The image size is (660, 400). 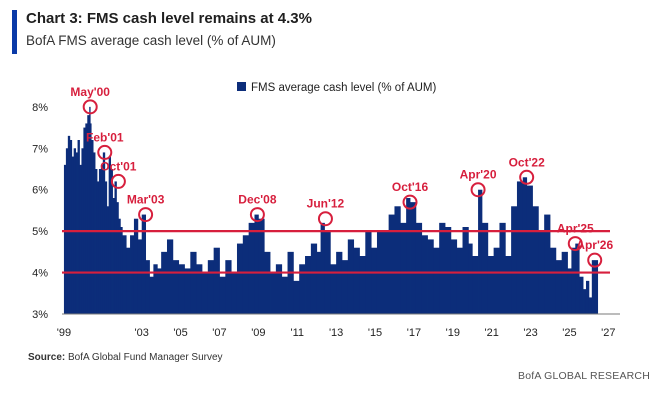 What do you see at coordinates (410, 187) in the screenshot?
I see `annotation-label: Oct'16` at bounding box center [410, 187].